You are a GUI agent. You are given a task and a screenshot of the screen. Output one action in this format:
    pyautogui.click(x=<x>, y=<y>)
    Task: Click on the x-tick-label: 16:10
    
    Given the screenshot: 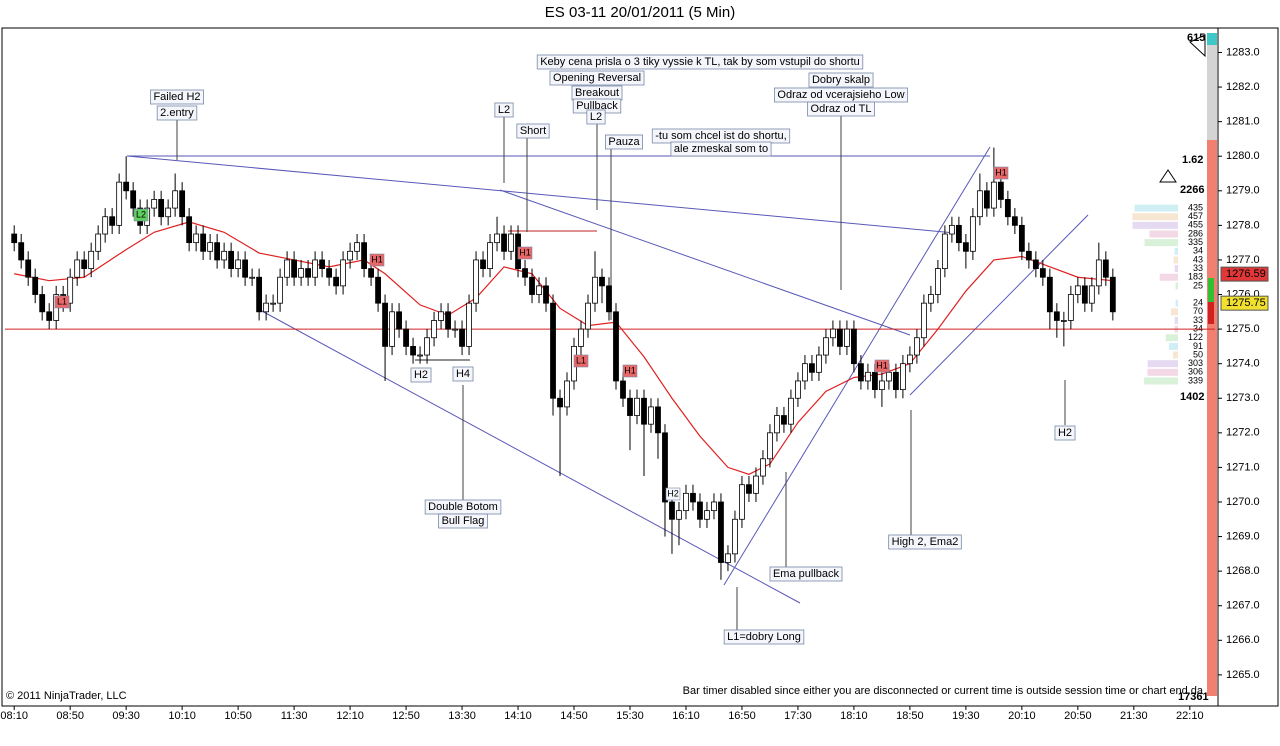 What is the action you would take?
    pyautogui.click(x=686, y=716)
    